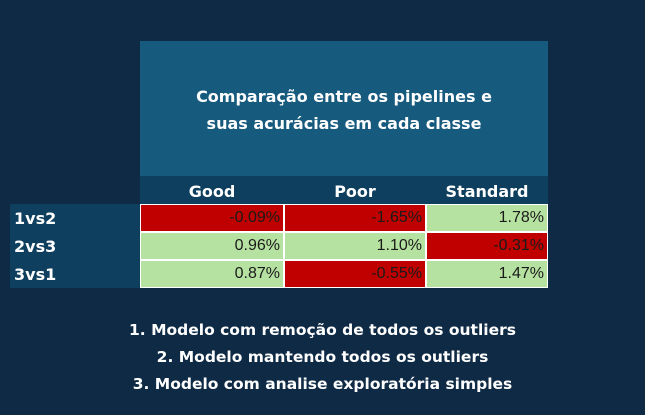 The image size is (645, 415). What do you see at coordinates (212, 274) in the screenshot?
I see `table-cell: 0.87%` at bounding box center [212, 274].